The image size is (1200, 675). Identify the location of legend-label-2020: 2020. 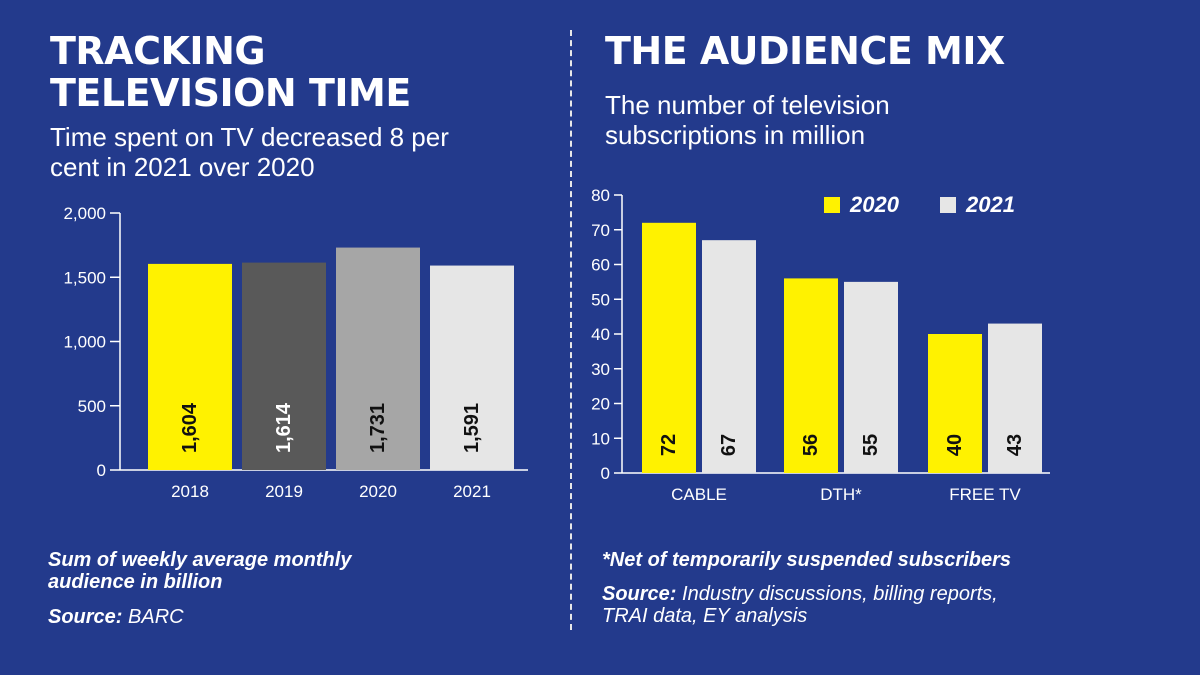
(874, 204).